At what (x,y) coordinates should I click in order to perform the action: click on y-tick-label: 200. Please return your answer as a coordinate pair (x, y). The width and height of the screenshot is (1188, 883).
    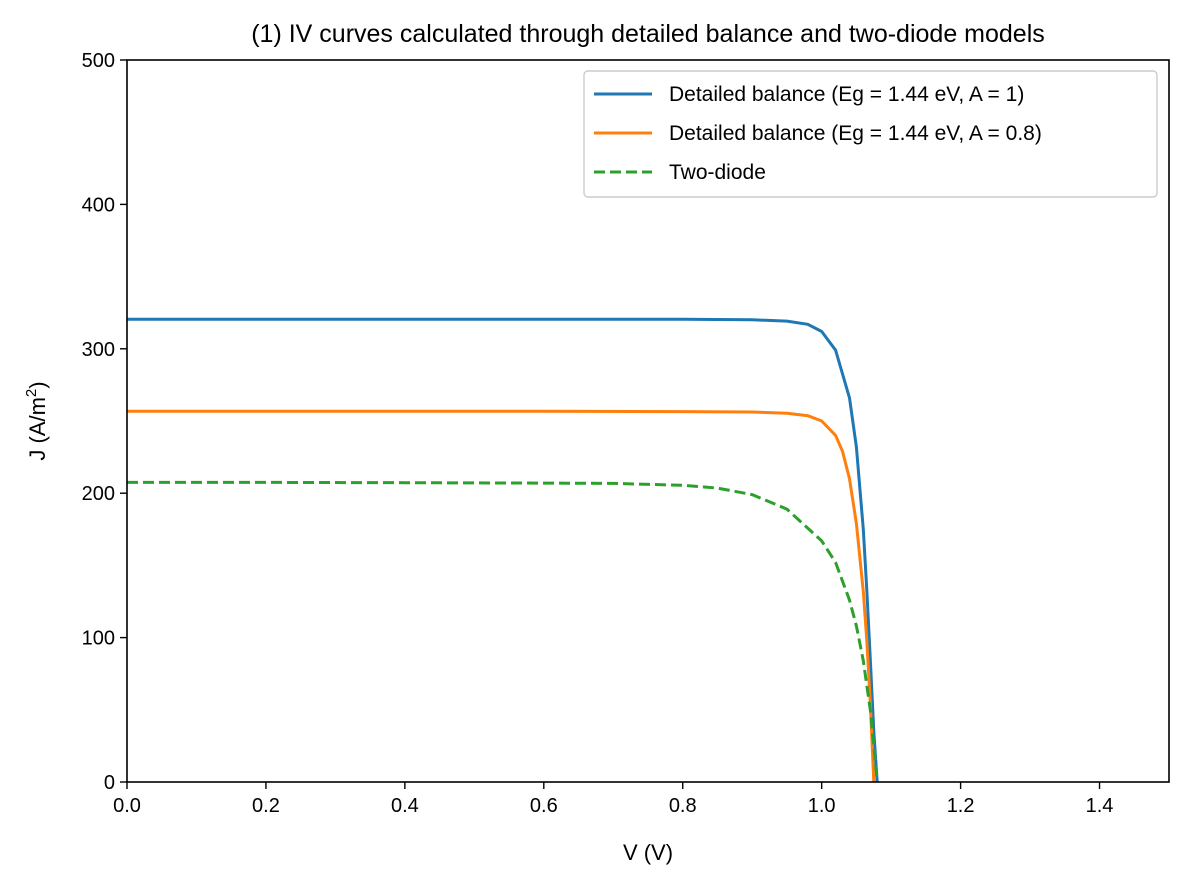
    Looking at the image, I should click on (98, 494).